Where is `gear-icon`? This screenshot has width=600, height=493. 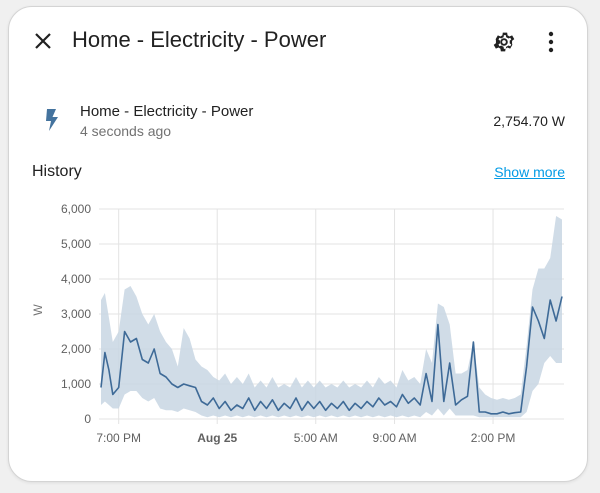
gear-icon is located at coordinates (504, 42).